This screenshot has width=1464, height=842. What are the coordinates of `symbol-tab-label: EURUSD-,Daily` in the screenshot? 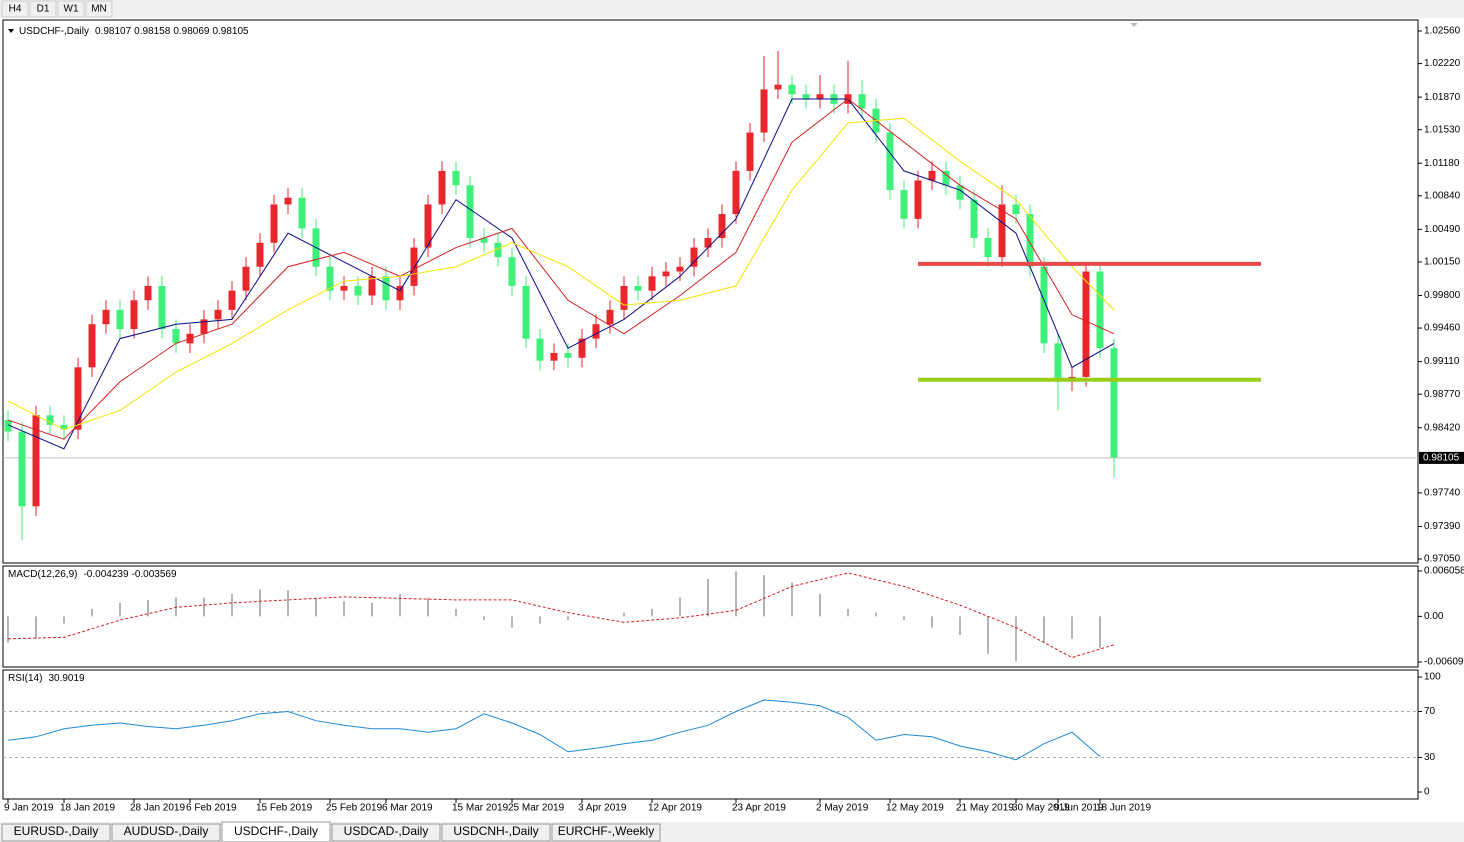 It's located at (56, 831).